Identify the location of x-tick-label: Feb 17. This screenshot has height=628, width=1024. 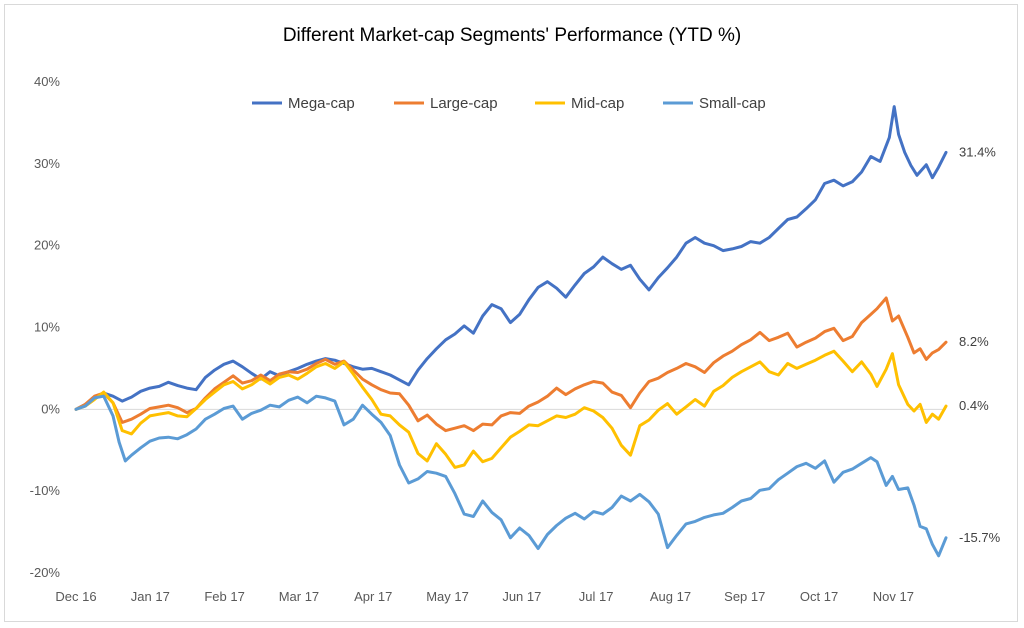
(224, 596).